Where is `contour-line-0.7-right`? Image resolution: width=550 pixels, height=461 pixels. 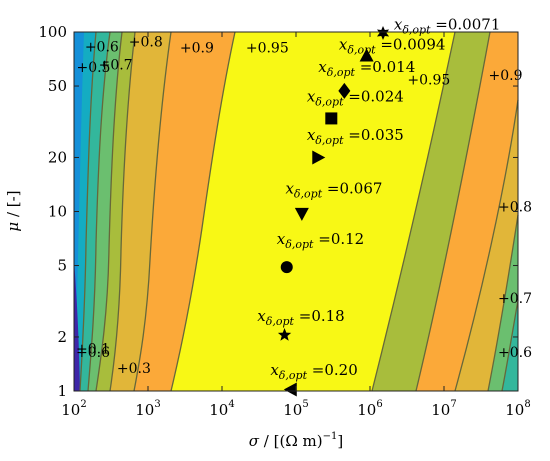 contour-line-0.7-right is located at coordinates (503, 303).